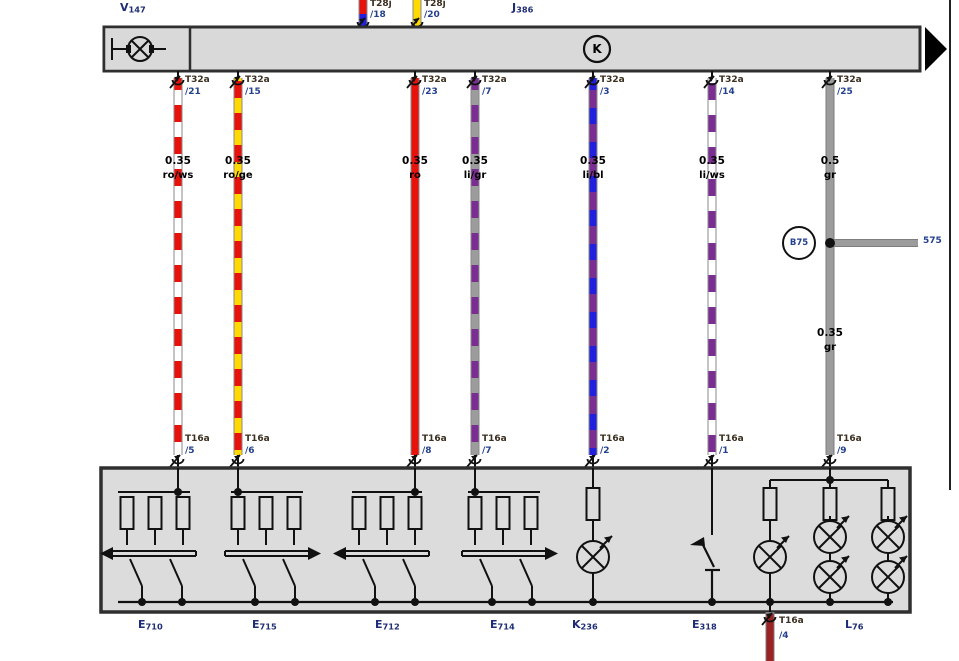  What do you see at coordinates (238, 161) in the screenshot?
I see `label-wire2-gauge: 0.35` at bounding box center [238, 161].